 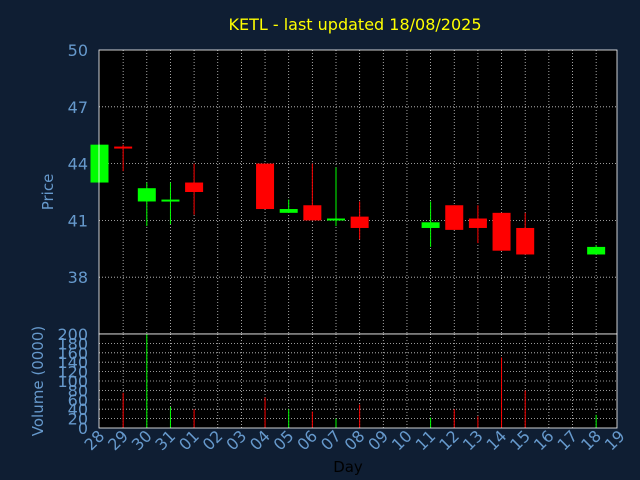 What do you see at coordinates (78, 277) in the screenshot?
I see `price-tick-label: 38` at bounding box center [78, 277].